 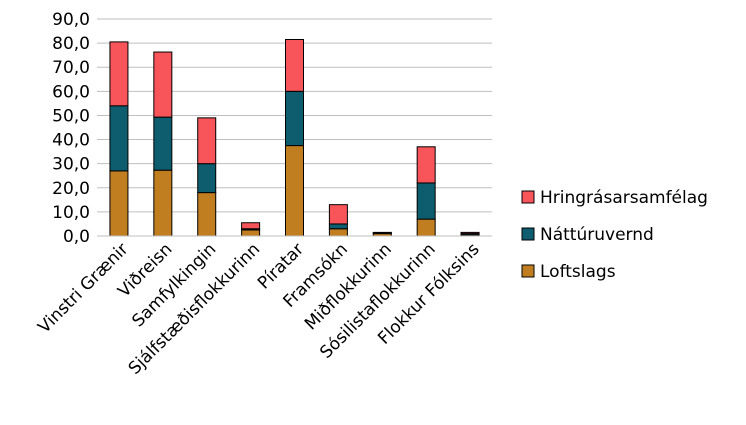 I want to click on y-tick-label: 80,0, so click(x=71, y=44).